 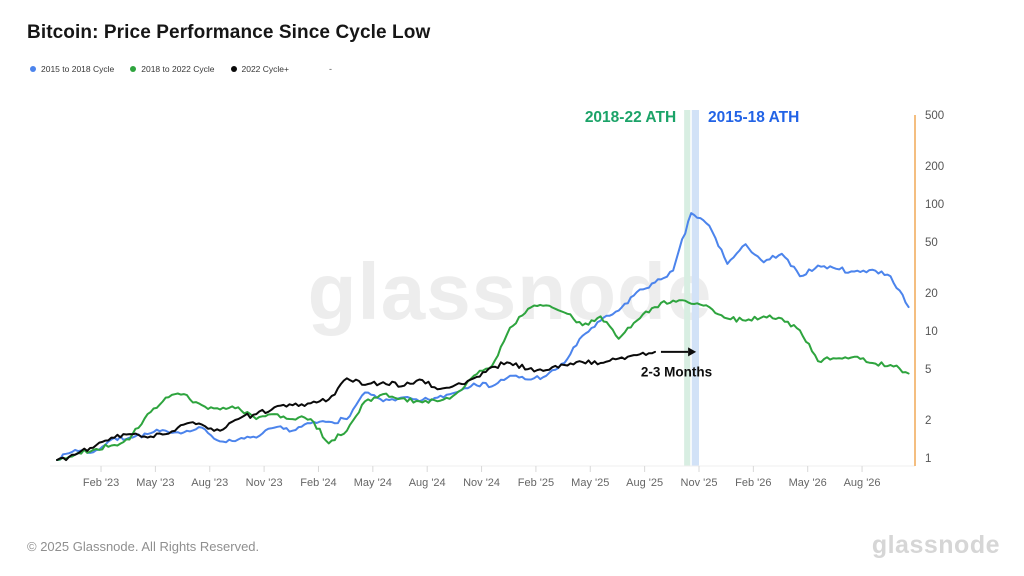 What do you see at coordinates (928, 459) in the screenshot?
I see `y-tick-label: 1` at bounding box center [928, 459].